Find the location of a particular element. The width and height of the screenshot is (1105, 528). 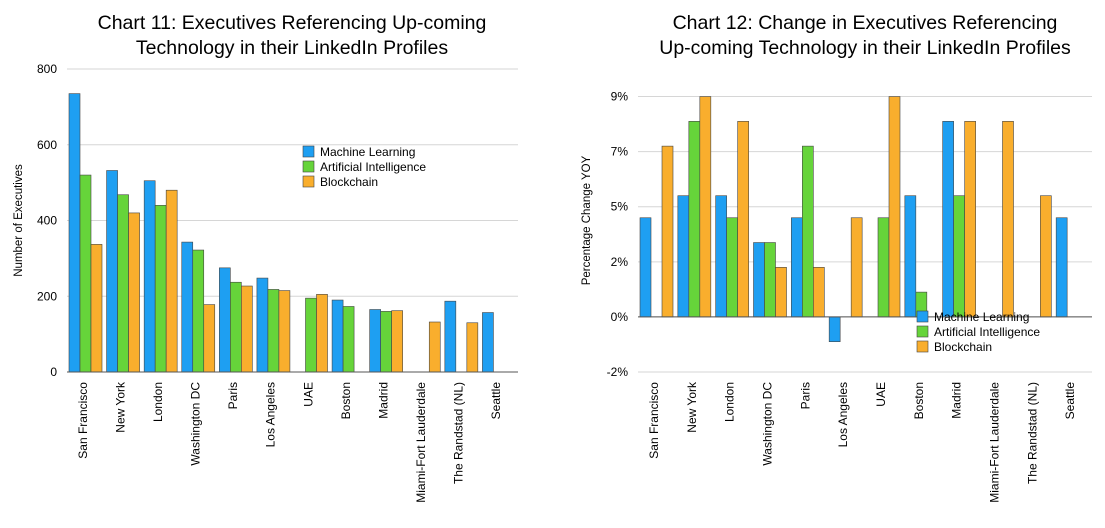

chart11-bar-machine-learning-washington-dc is located at coordinates (187, 307).